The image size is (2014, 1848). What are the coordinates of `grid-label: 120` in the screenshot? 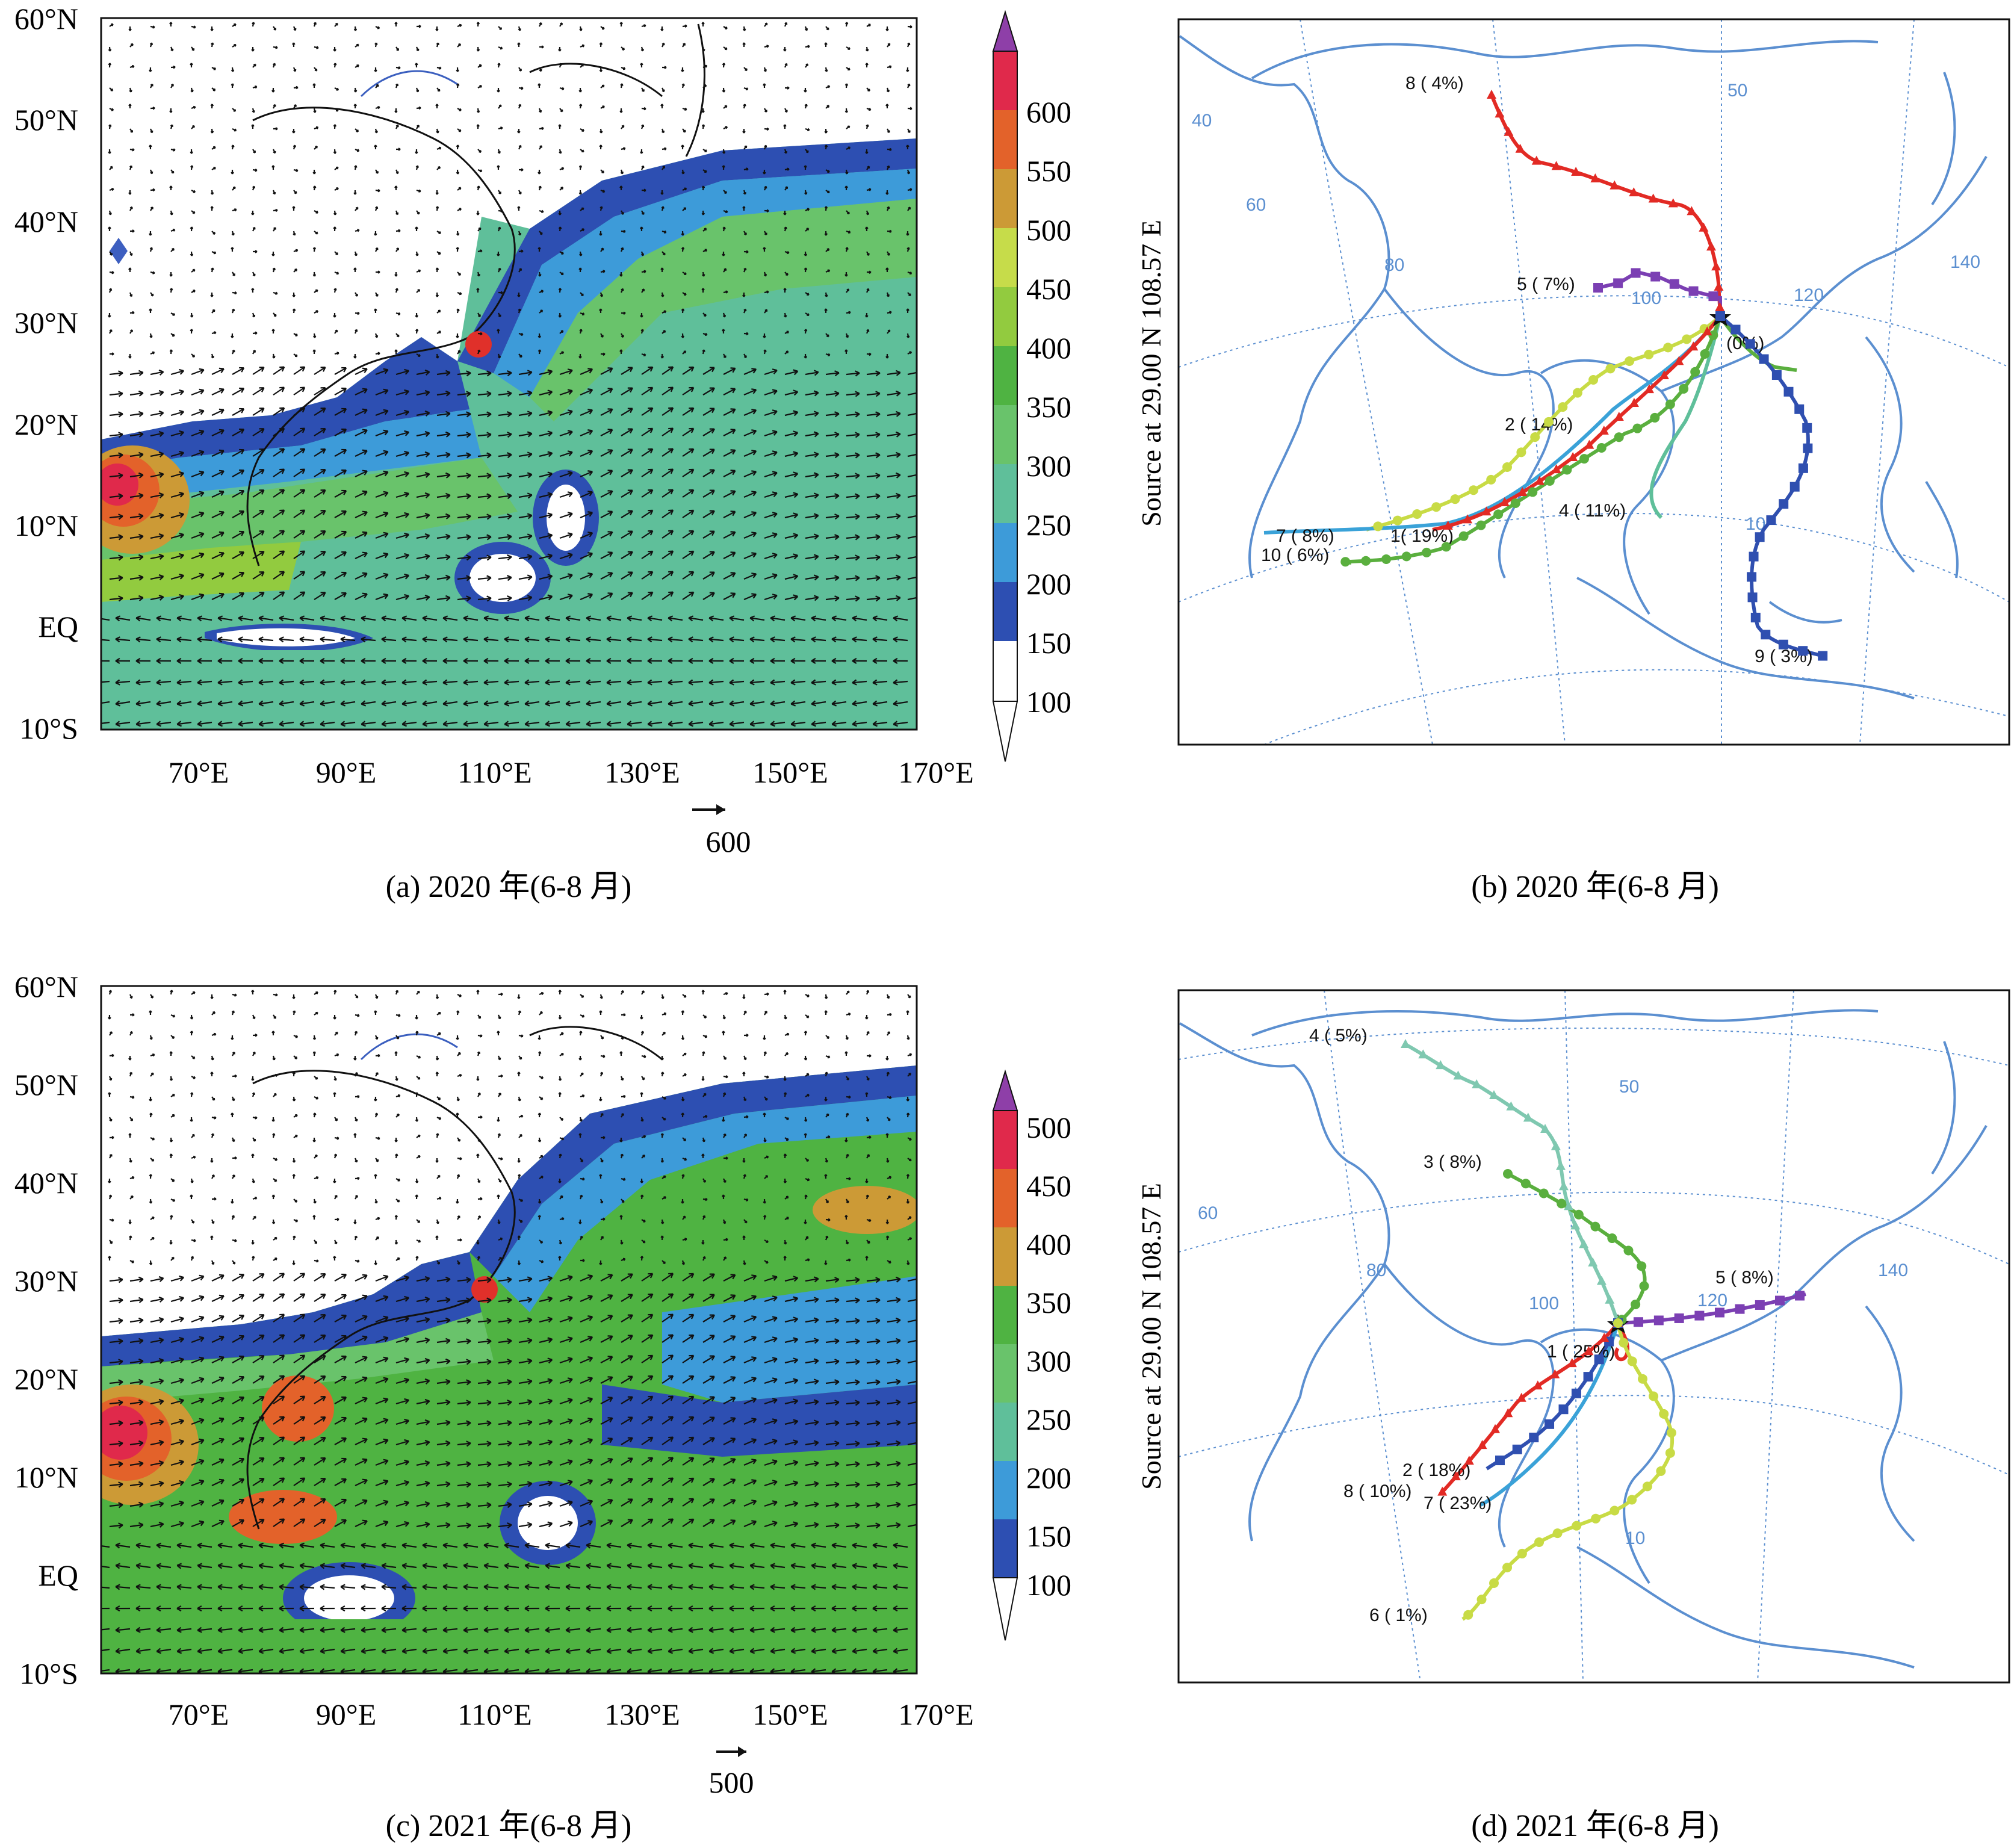 It's located at (1809, 295).